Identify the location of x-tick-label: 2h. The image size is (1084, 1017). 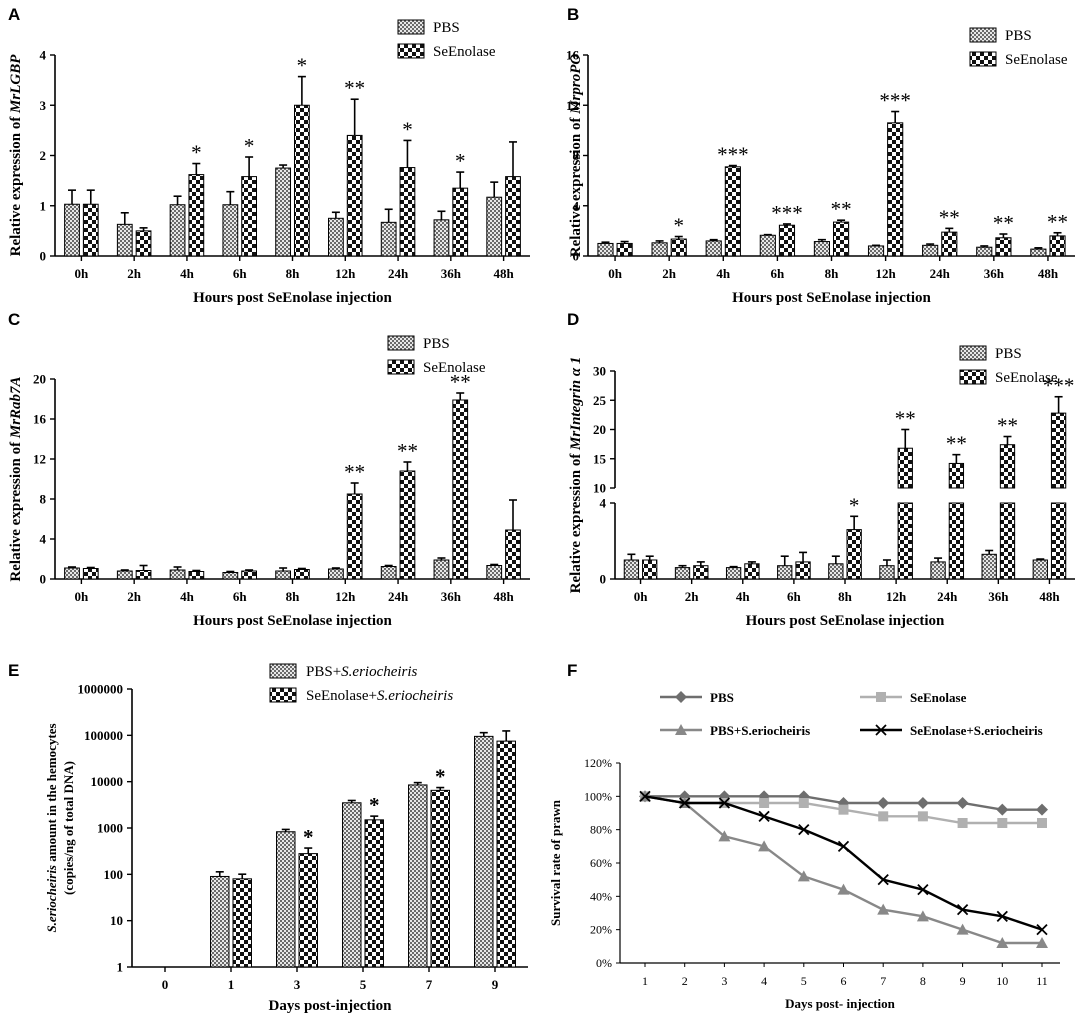
(134, 273).